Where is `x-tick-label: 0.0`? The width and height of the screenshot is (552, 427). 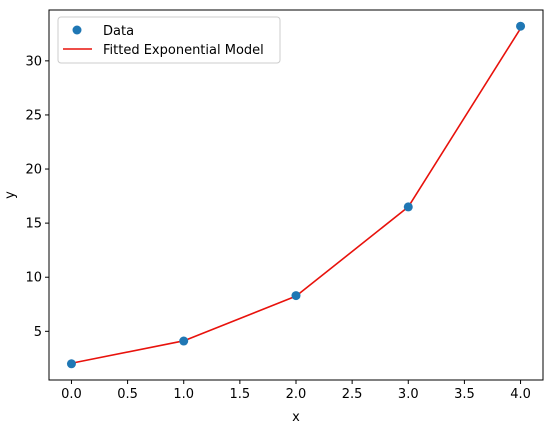
x-tick-label: 0.0 is located at coordinates (71, 394).